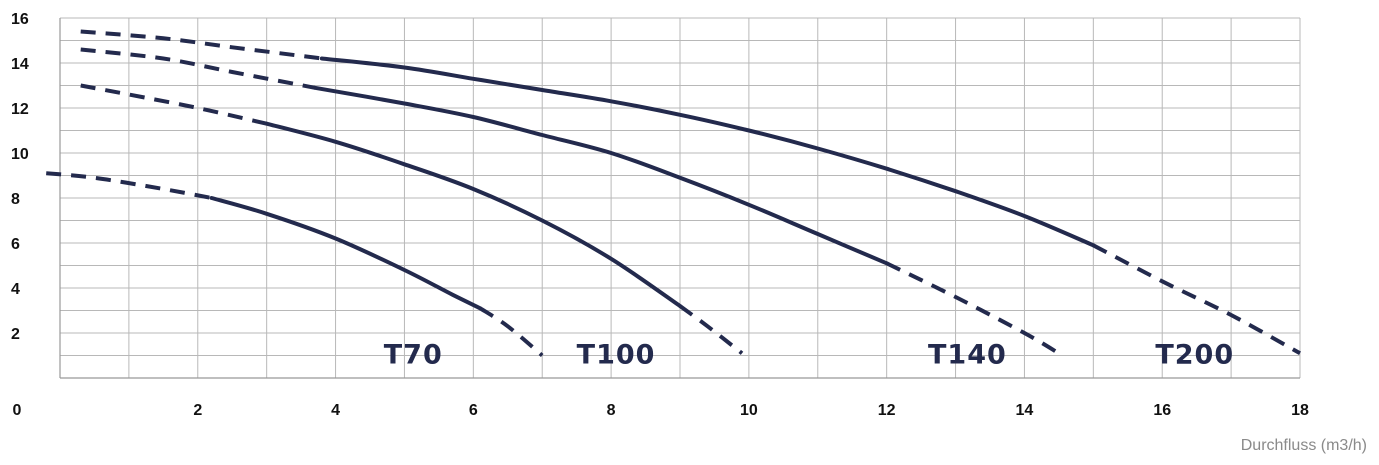  Describe the element at coordinates (198, 68) in the screenshot. I see `series-t140-dashed-start` at that location.